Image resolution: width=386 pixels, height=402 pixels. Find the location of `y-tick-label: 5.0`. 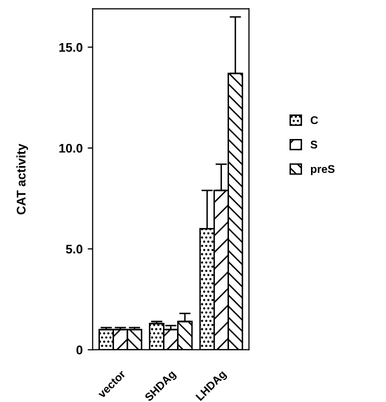

y-tick-label: 5.0 is located at coordinates (74, 249).